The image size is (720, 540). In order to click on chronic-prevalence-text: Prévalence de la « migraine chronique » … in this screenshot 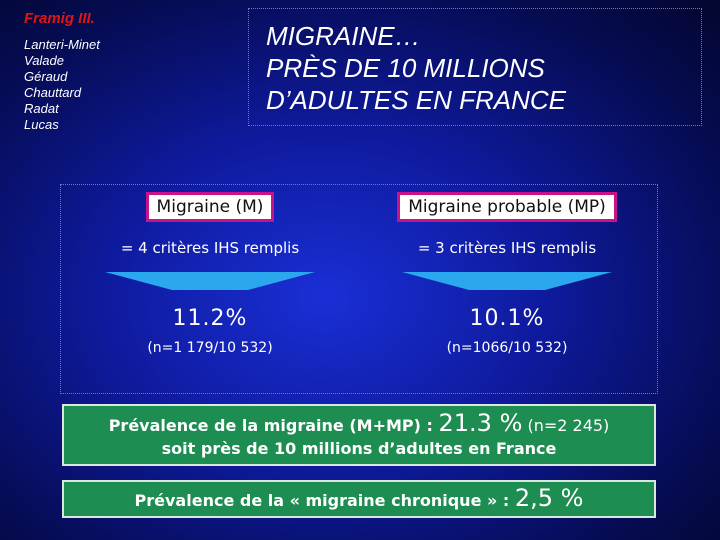, I will do `click(324, 500)`.